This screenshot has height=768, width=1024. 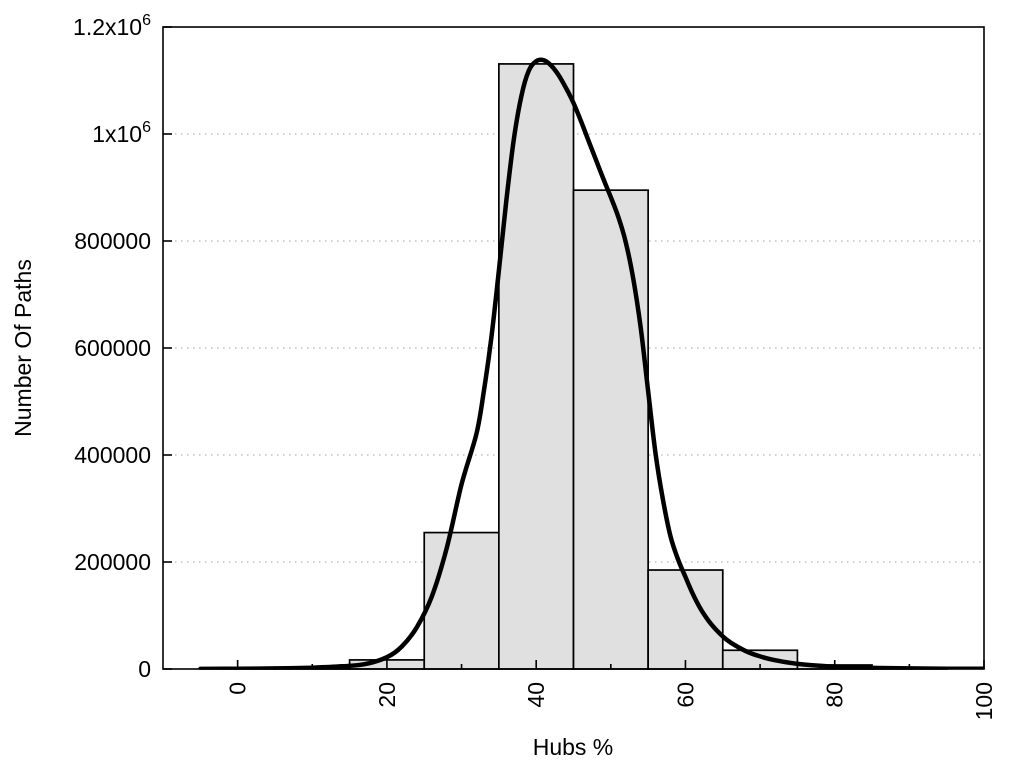 I want to click on x-tick-label: 20, so click(x=387, y=695).